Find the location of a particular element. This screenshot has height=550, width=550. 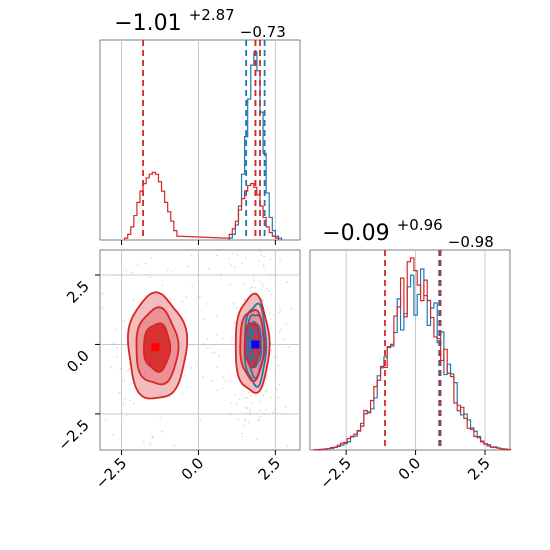

marginal-x2-grid is located at coordinates (415, 350).